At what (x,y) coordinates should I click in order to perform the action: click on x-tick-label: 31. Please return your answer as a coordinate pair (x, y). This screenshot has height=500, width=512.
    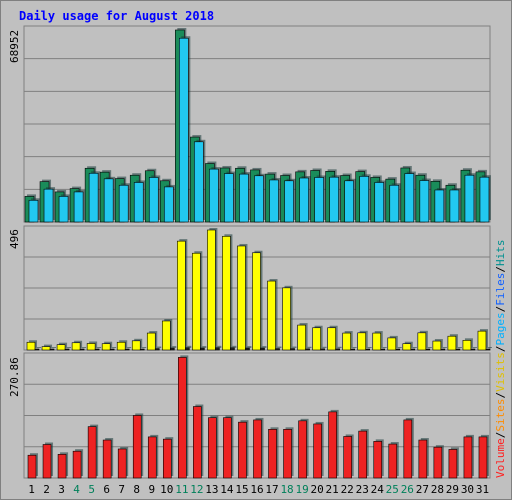
    Looking at the image, I should click on (482, 489).